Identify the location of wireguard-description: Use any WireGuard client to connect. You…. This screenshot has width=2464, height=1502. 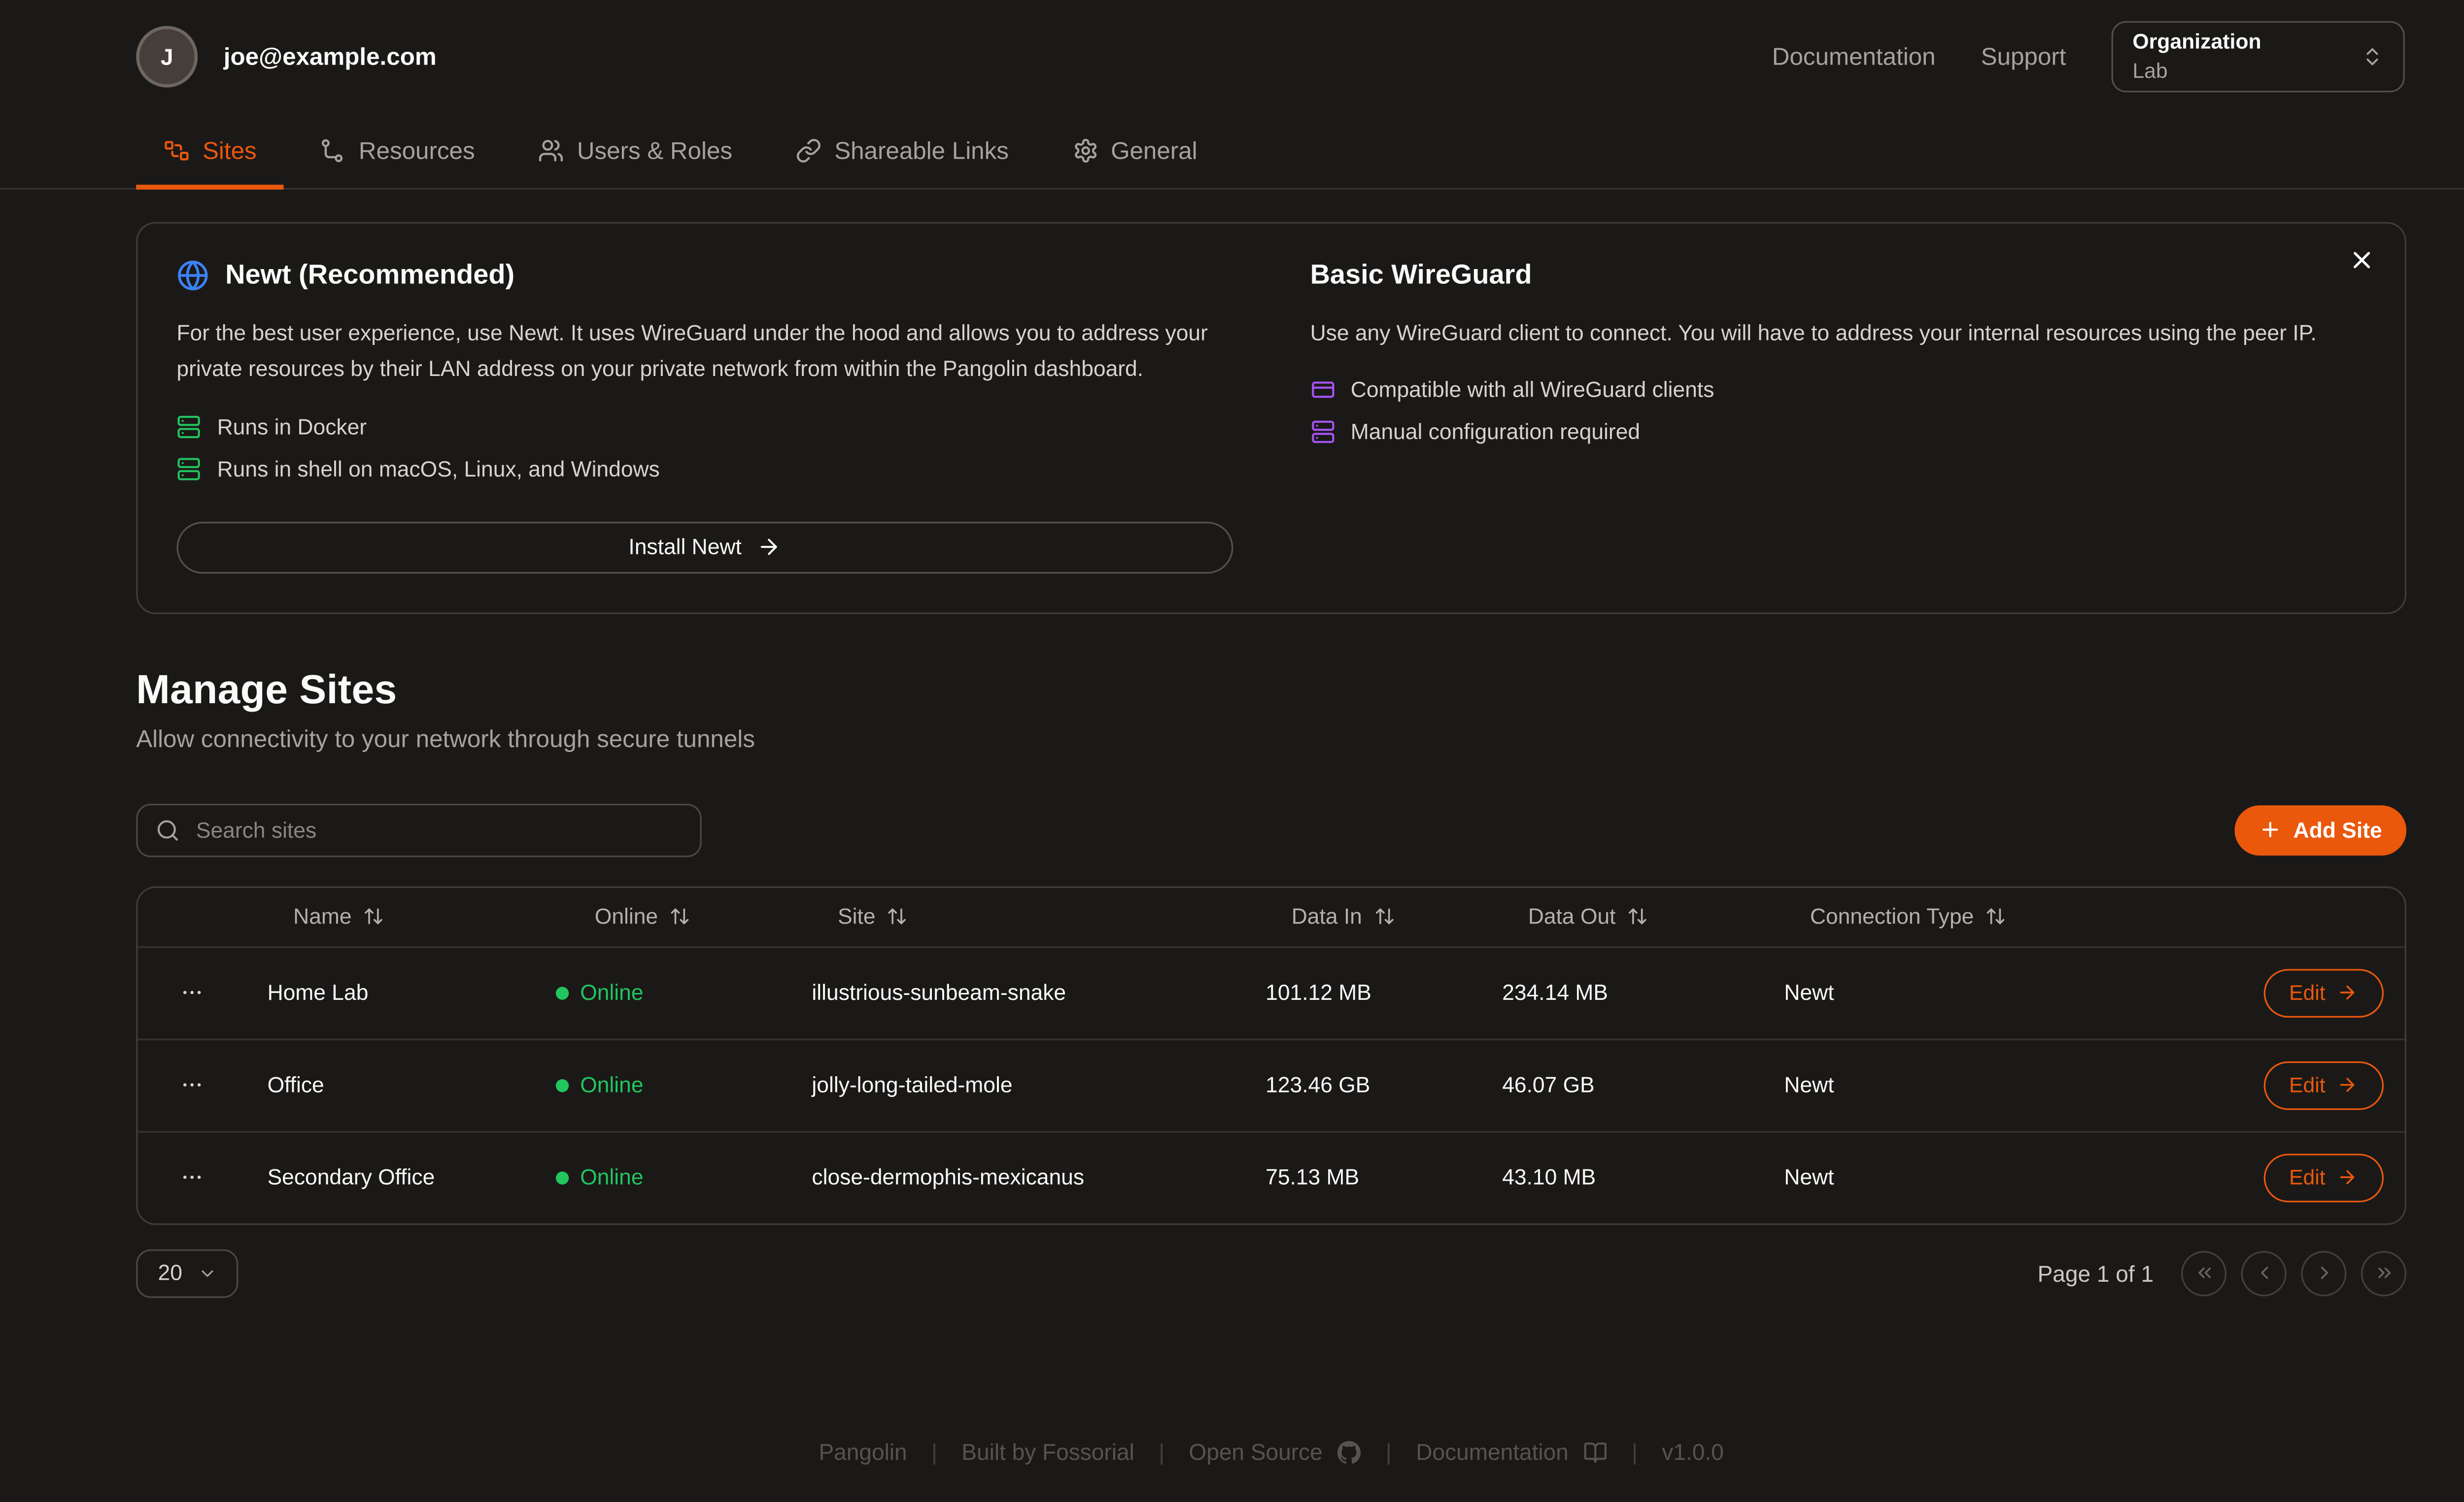
(1813, 333).